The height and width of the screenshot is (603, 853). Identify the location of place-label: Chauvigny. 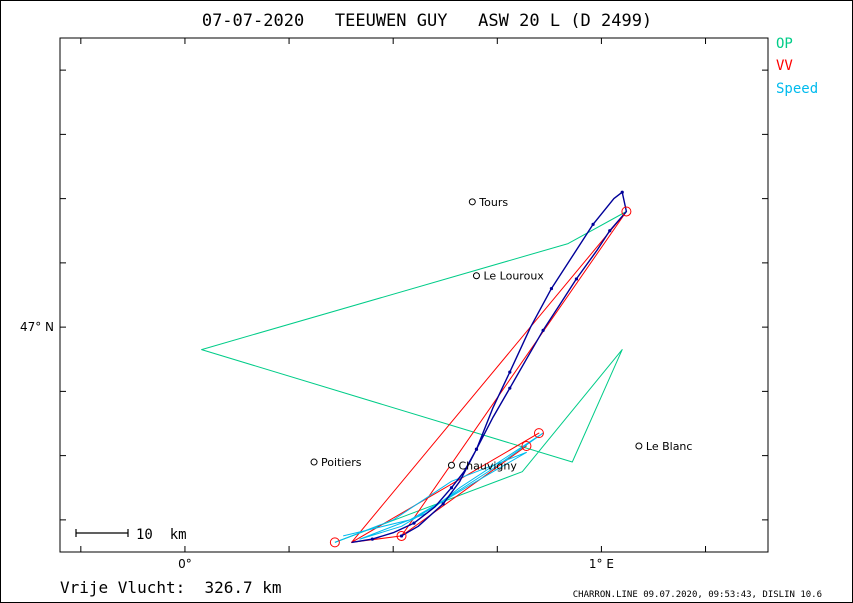
(487, 465).